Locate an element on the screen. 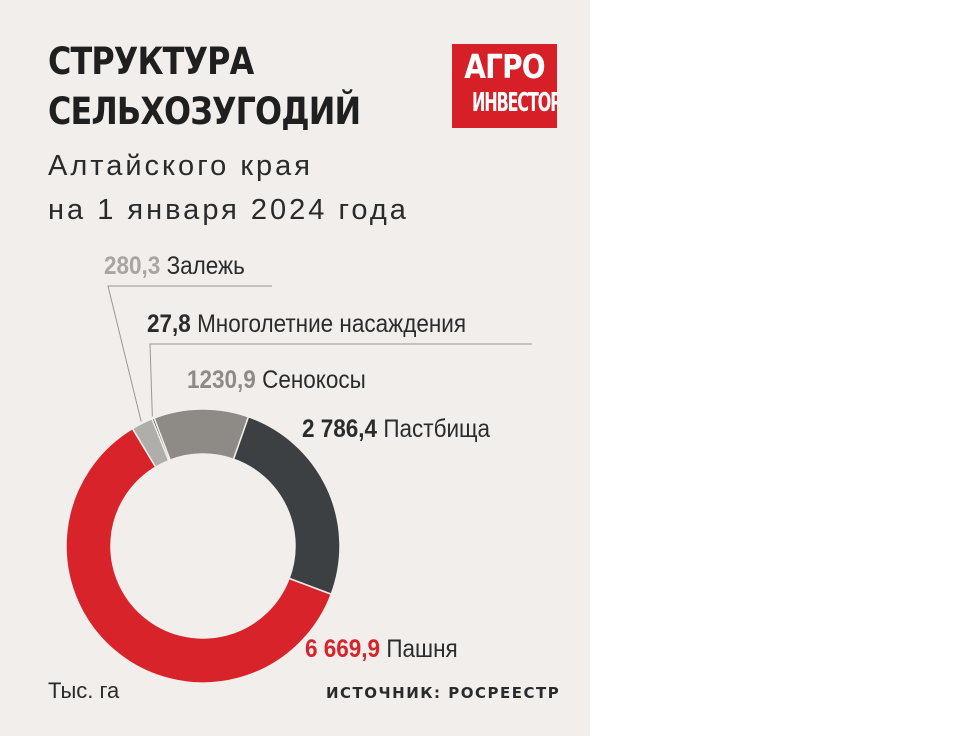 The image size is (965, 736). leader-zalezh is located at coordinates (189, 353).